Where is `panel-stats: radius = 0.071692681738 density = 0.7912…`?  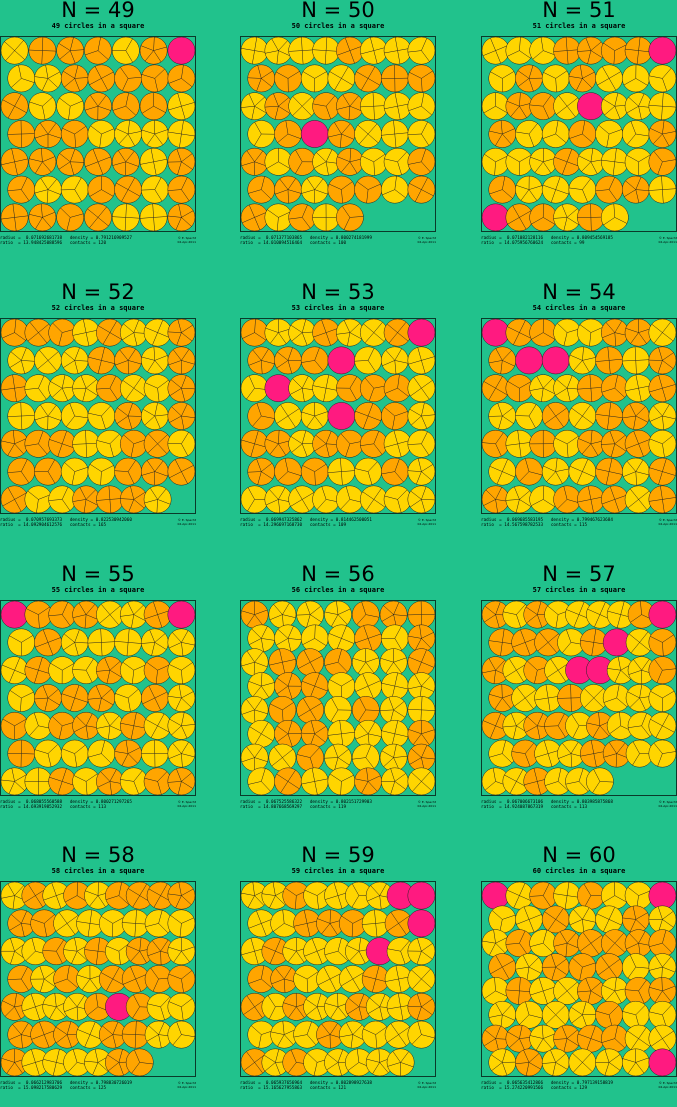
panel-stats: radius = 0.071692681738 density = 0.7912… is located at coordinates (98, 241).